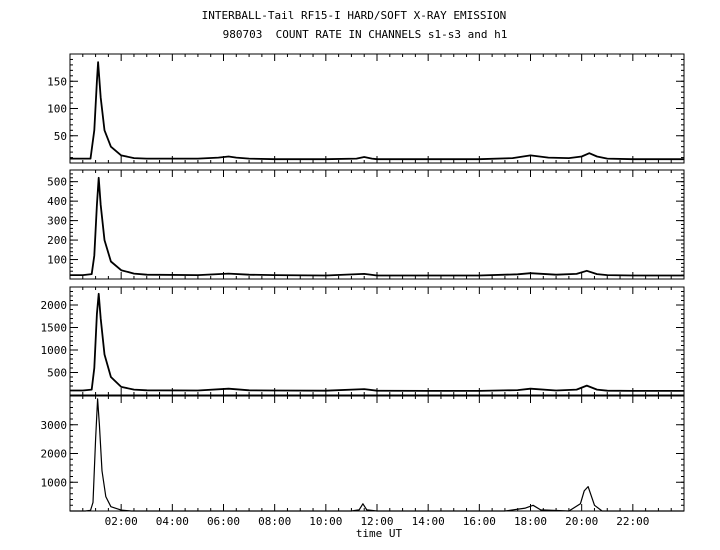 This screenshot has height=550, width=720. What do you see at coordinates (57, 201) in the screenshot?
I see `y-tick-label: 400` at bounding box center [57, 201].